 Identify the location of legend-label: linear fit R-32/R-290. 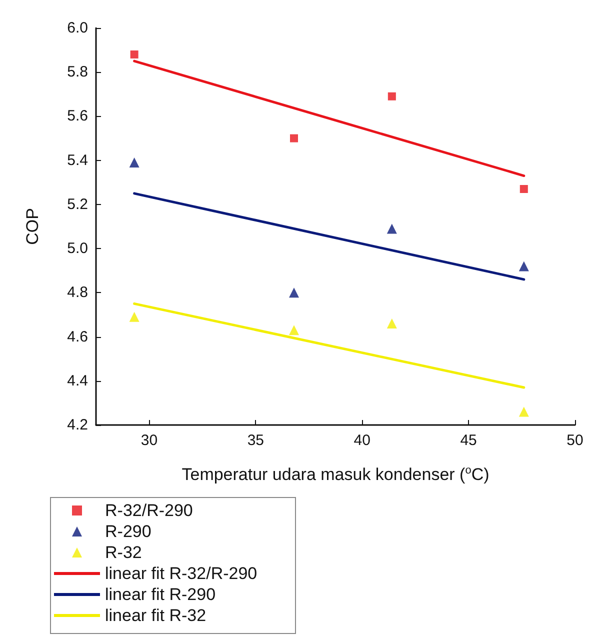
(181, 573).